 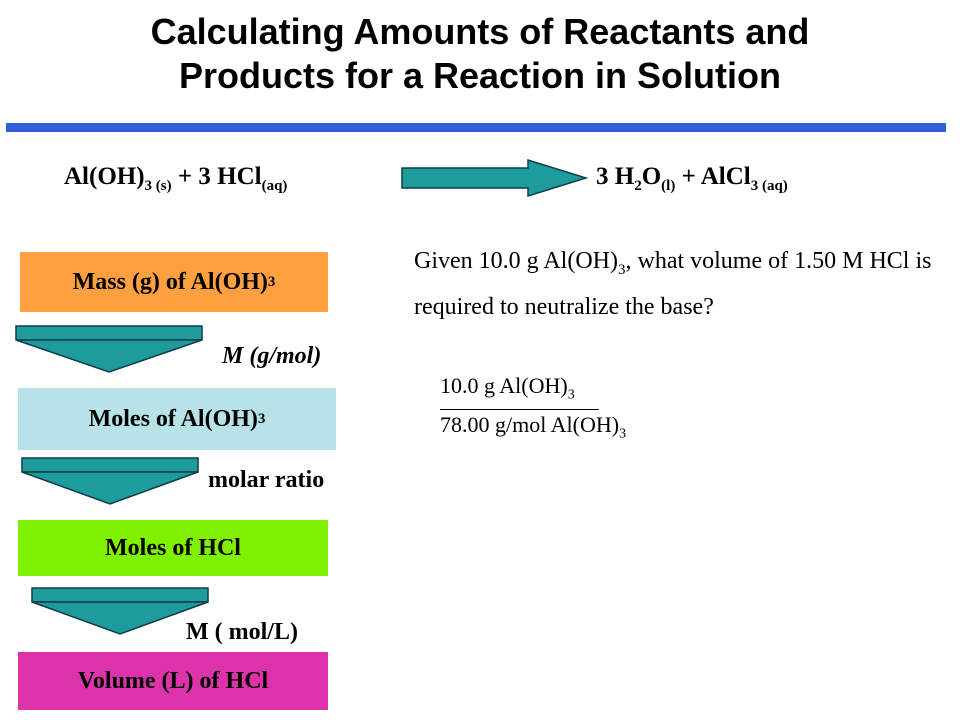 I want to click on flow-box-mass-sub: 3, so click(x=271, y=281).